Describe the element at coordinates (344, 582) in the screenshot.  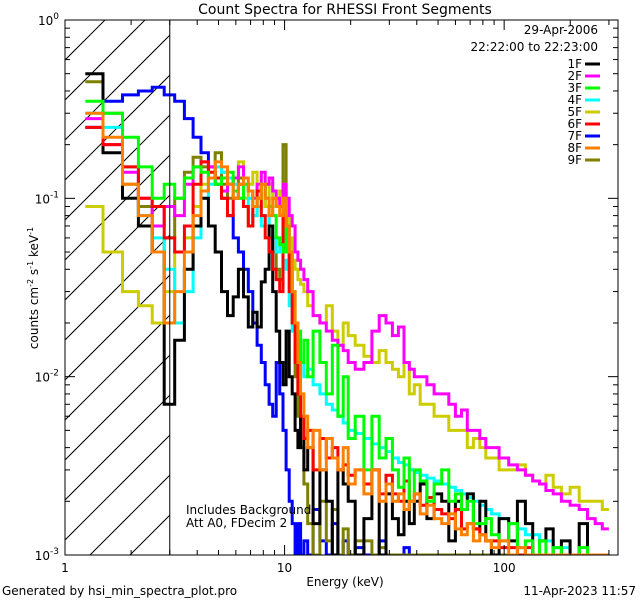
I see `x-axis-label: Energy (keV)` at that location.